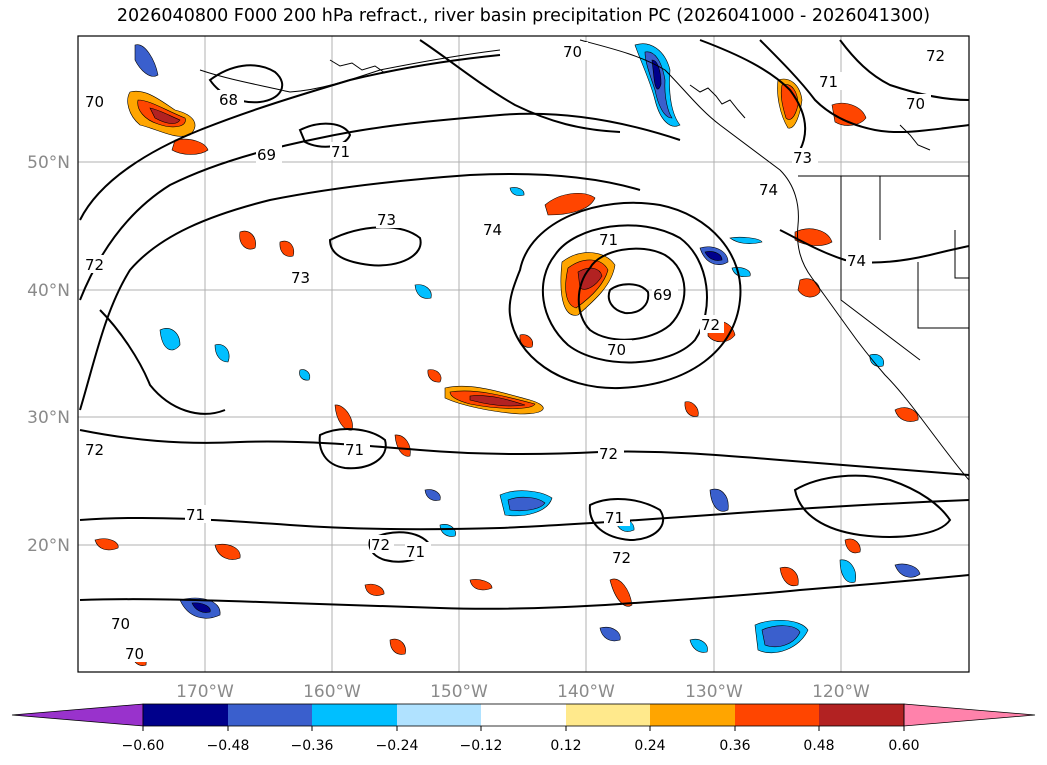  Describe the element at coordinates (48, 163) in the screenshot. I see `lat-label: 50°N` at that location.